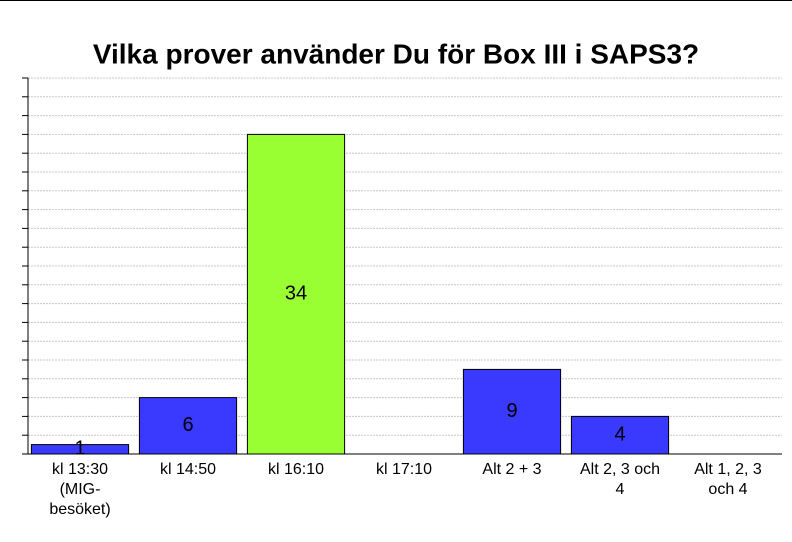 The height and width of the screenshot is (542, 792). I want to click on x-tick-label: kl 16:10, so click(296, 469).